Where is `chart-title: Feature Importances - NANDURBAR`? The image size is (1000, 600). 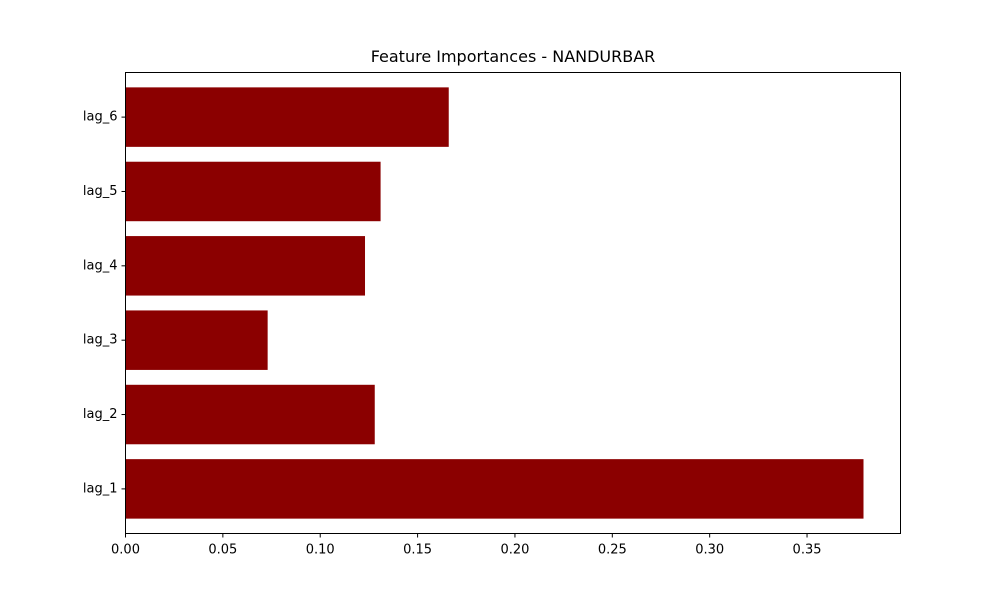
chart-title: Feature Importances - NANDURBAR is located at coordinates (513, 56).